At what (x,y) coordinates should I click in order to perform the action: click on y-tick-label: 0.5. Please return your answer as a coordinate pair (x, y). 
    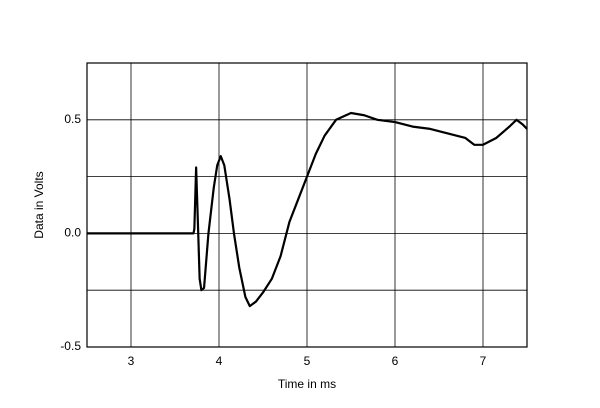
    Looking at the image, I should click on (72, 119).